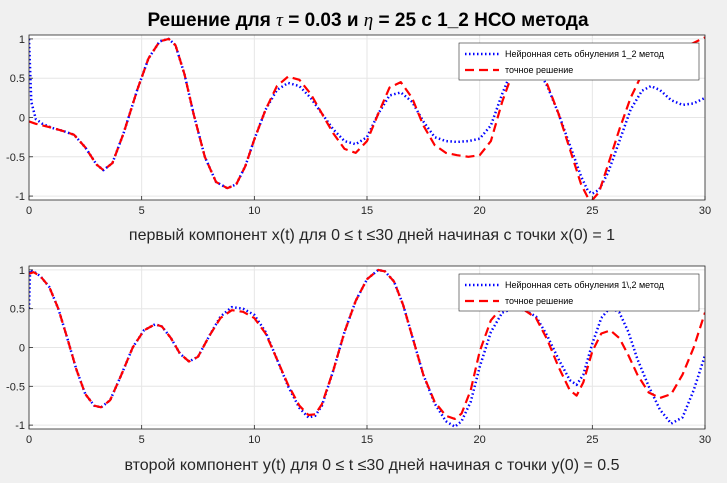  Describe the element at coordinates (280, 20) in the screenshot. I see `tau-symbol: τ` at that location.